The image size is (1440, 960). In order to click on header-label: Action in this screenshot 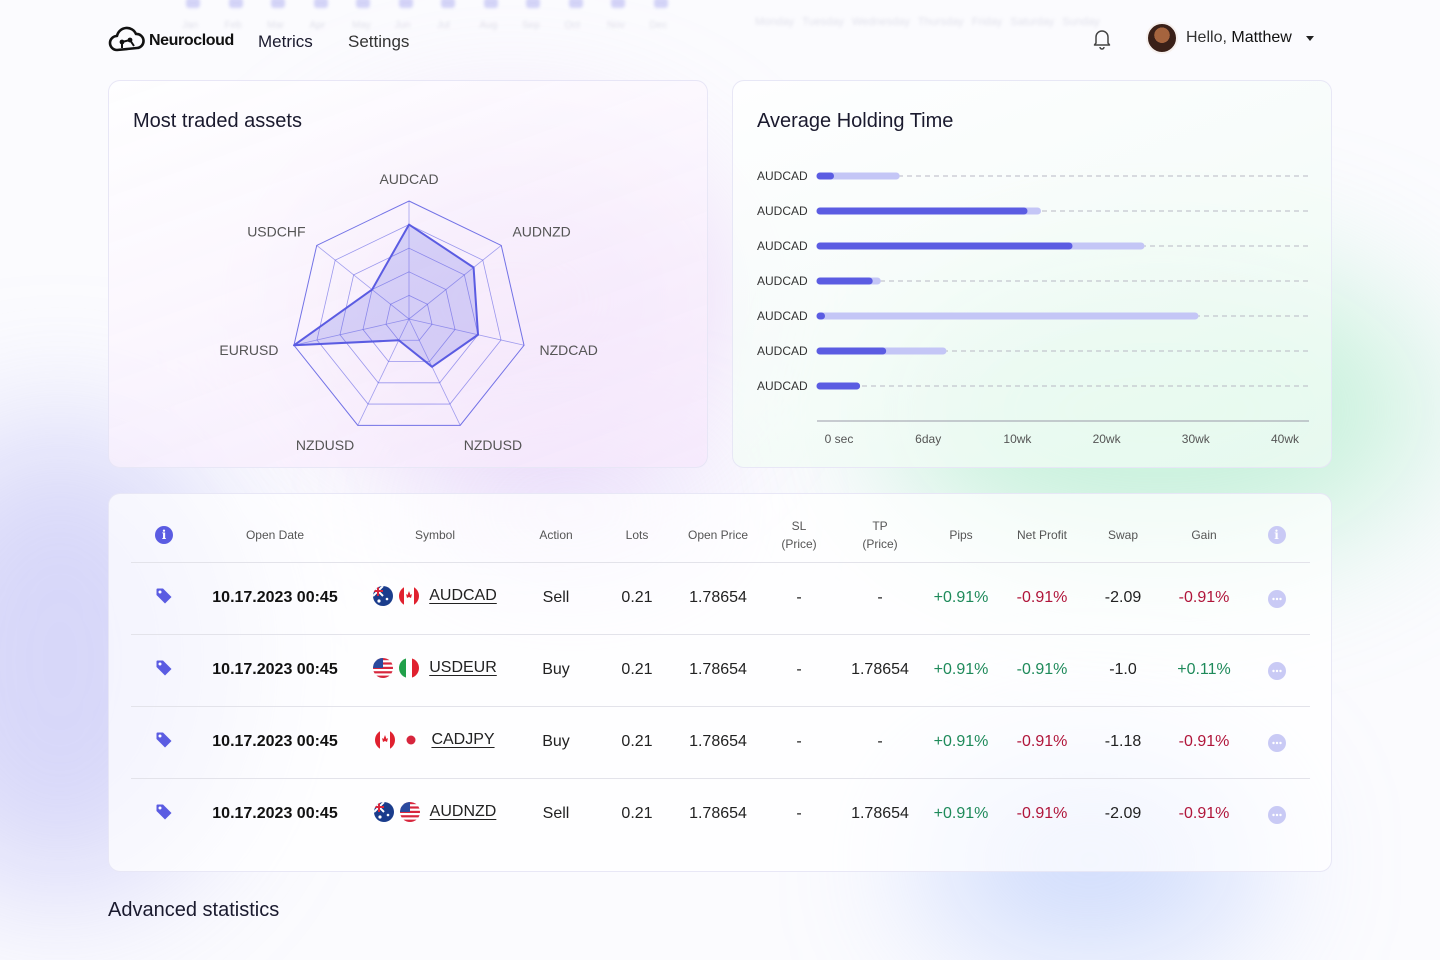, I will do `click(556, 534)`.